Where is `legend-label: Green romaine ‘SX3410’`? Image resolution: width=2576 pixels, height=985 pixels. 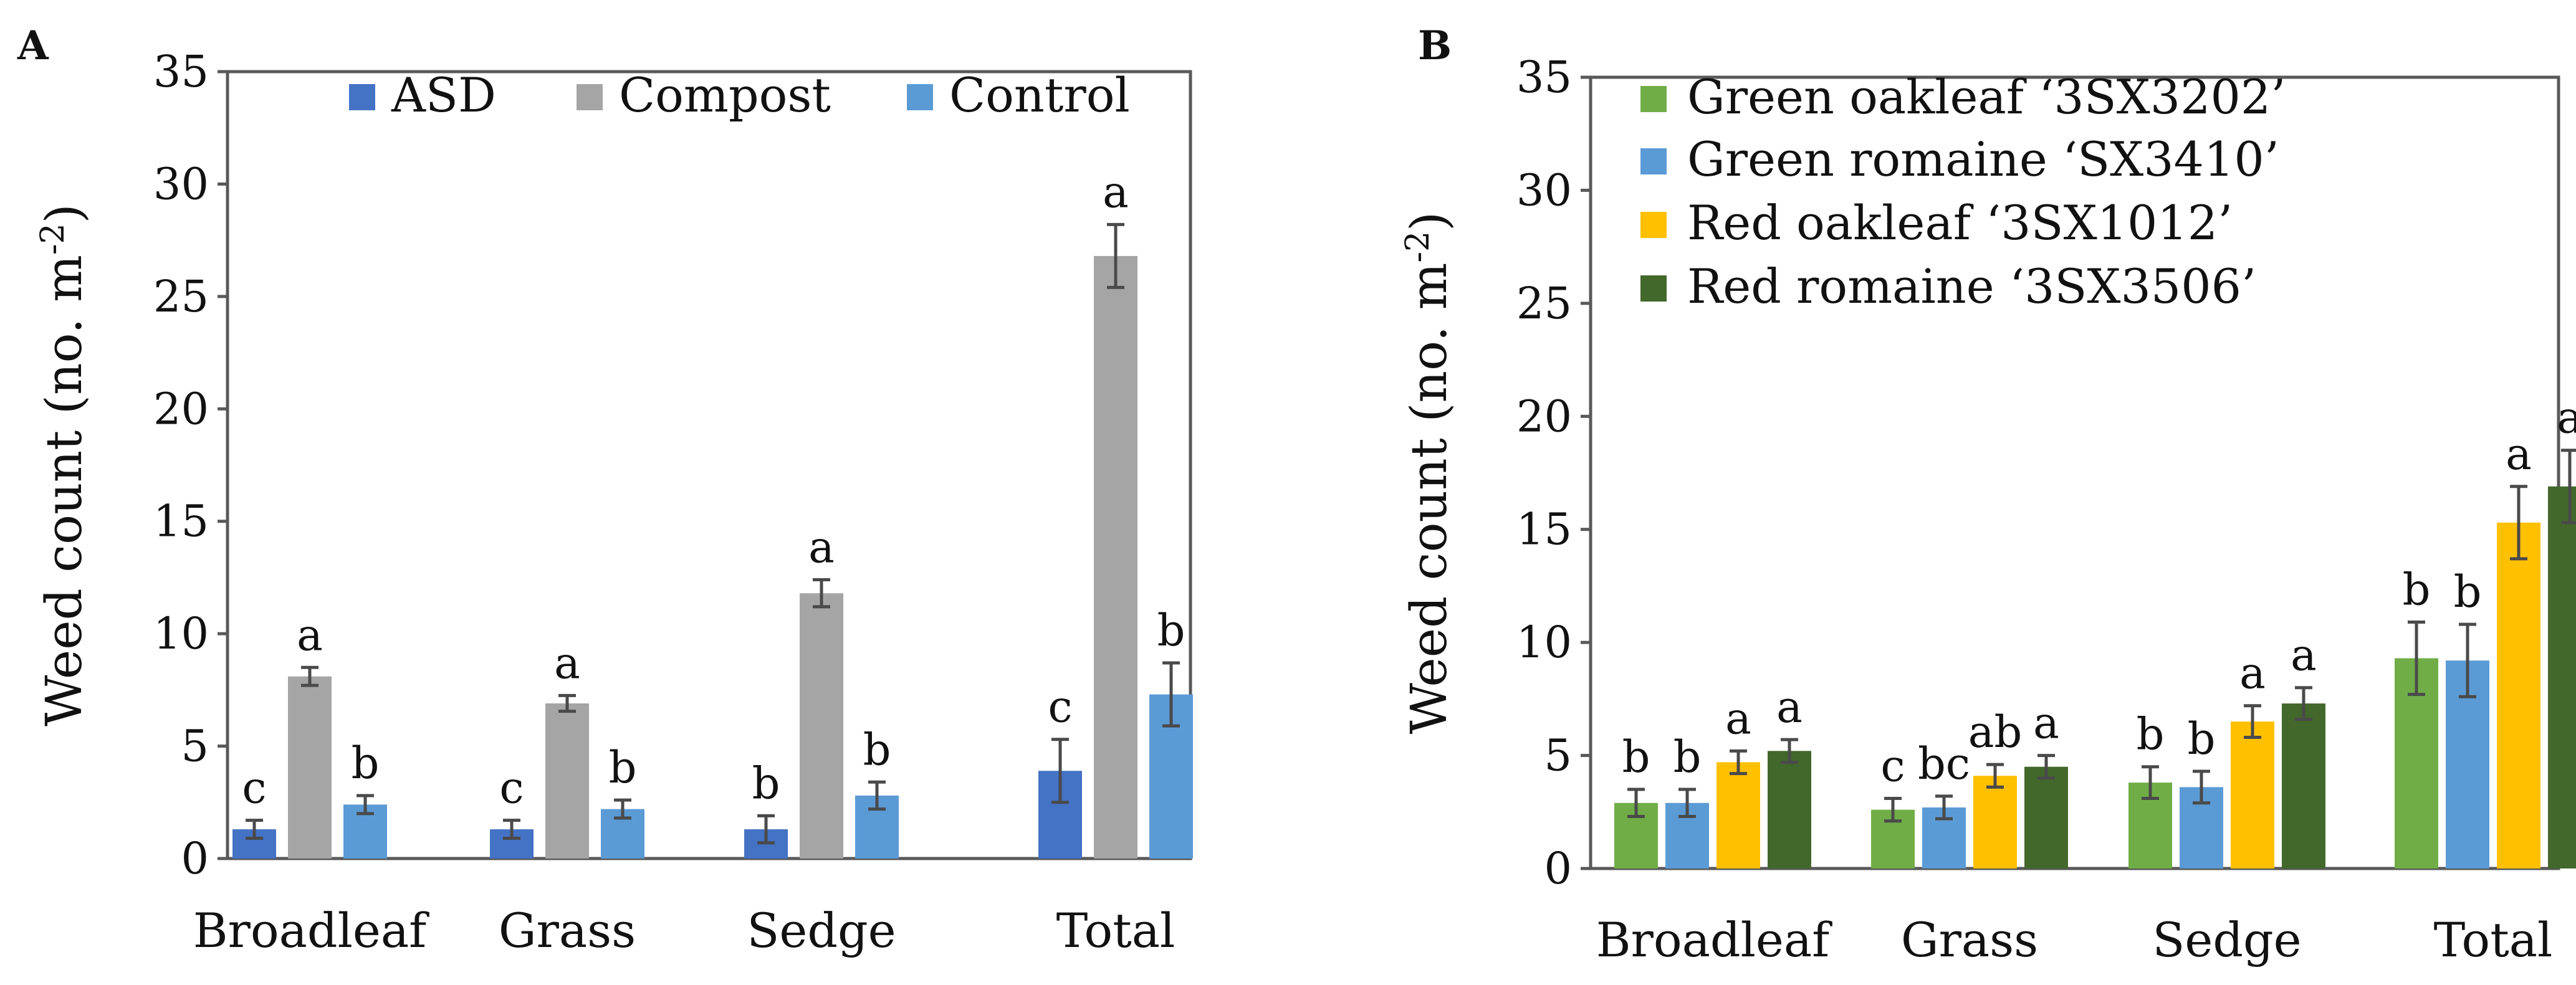
legend-label: Green romaine ‘SX3410’ is located at coordinates (1983, 159).